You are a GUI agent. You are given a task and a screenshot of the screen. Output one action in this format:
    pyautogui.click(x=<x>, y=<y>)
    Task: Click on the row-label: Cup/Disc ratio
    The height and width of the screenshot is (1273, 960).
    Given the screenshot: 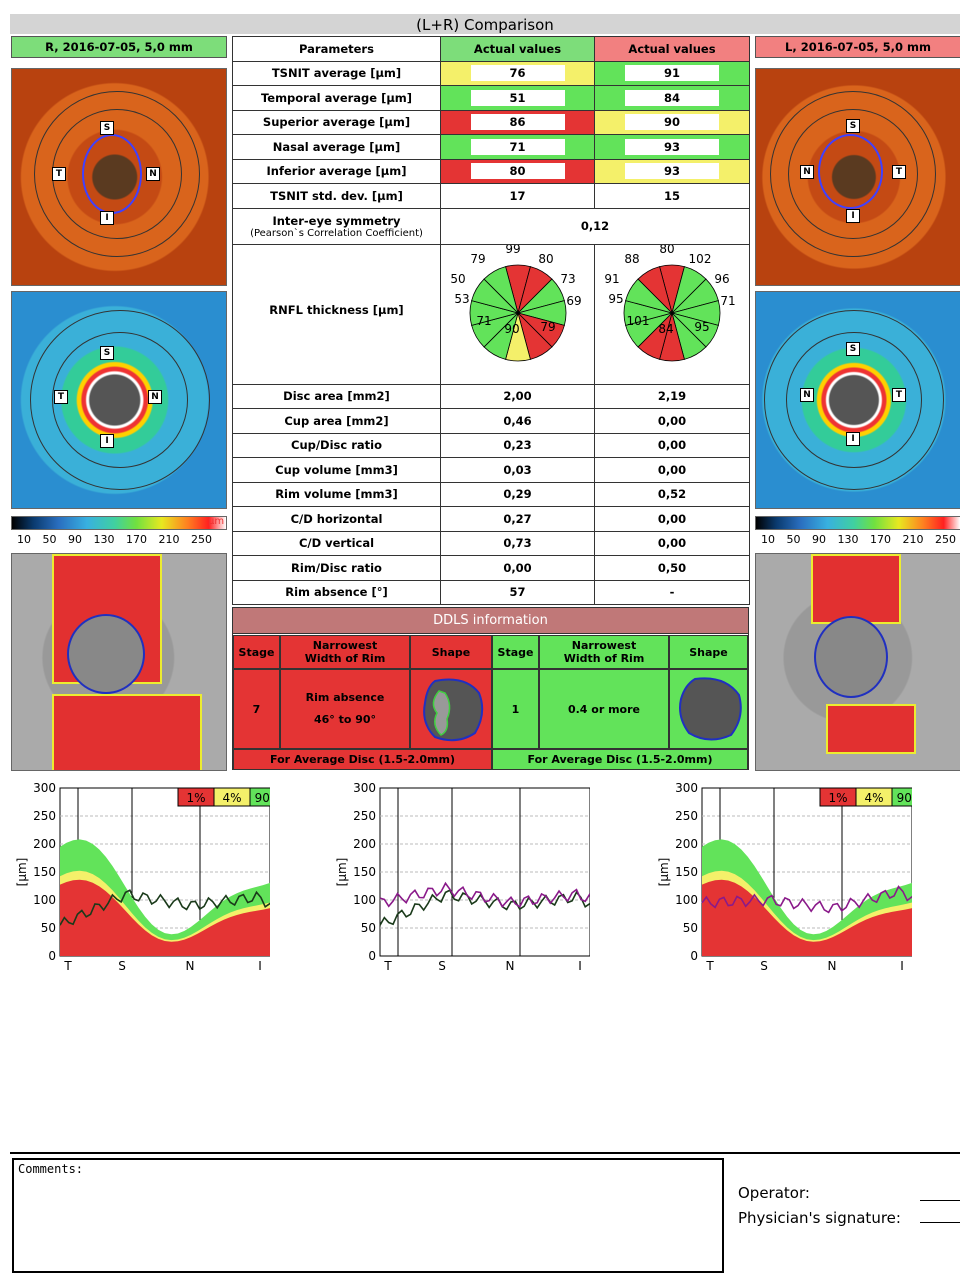 What is the action you would take?
    pyautogui.click(x=336, y=445)
    